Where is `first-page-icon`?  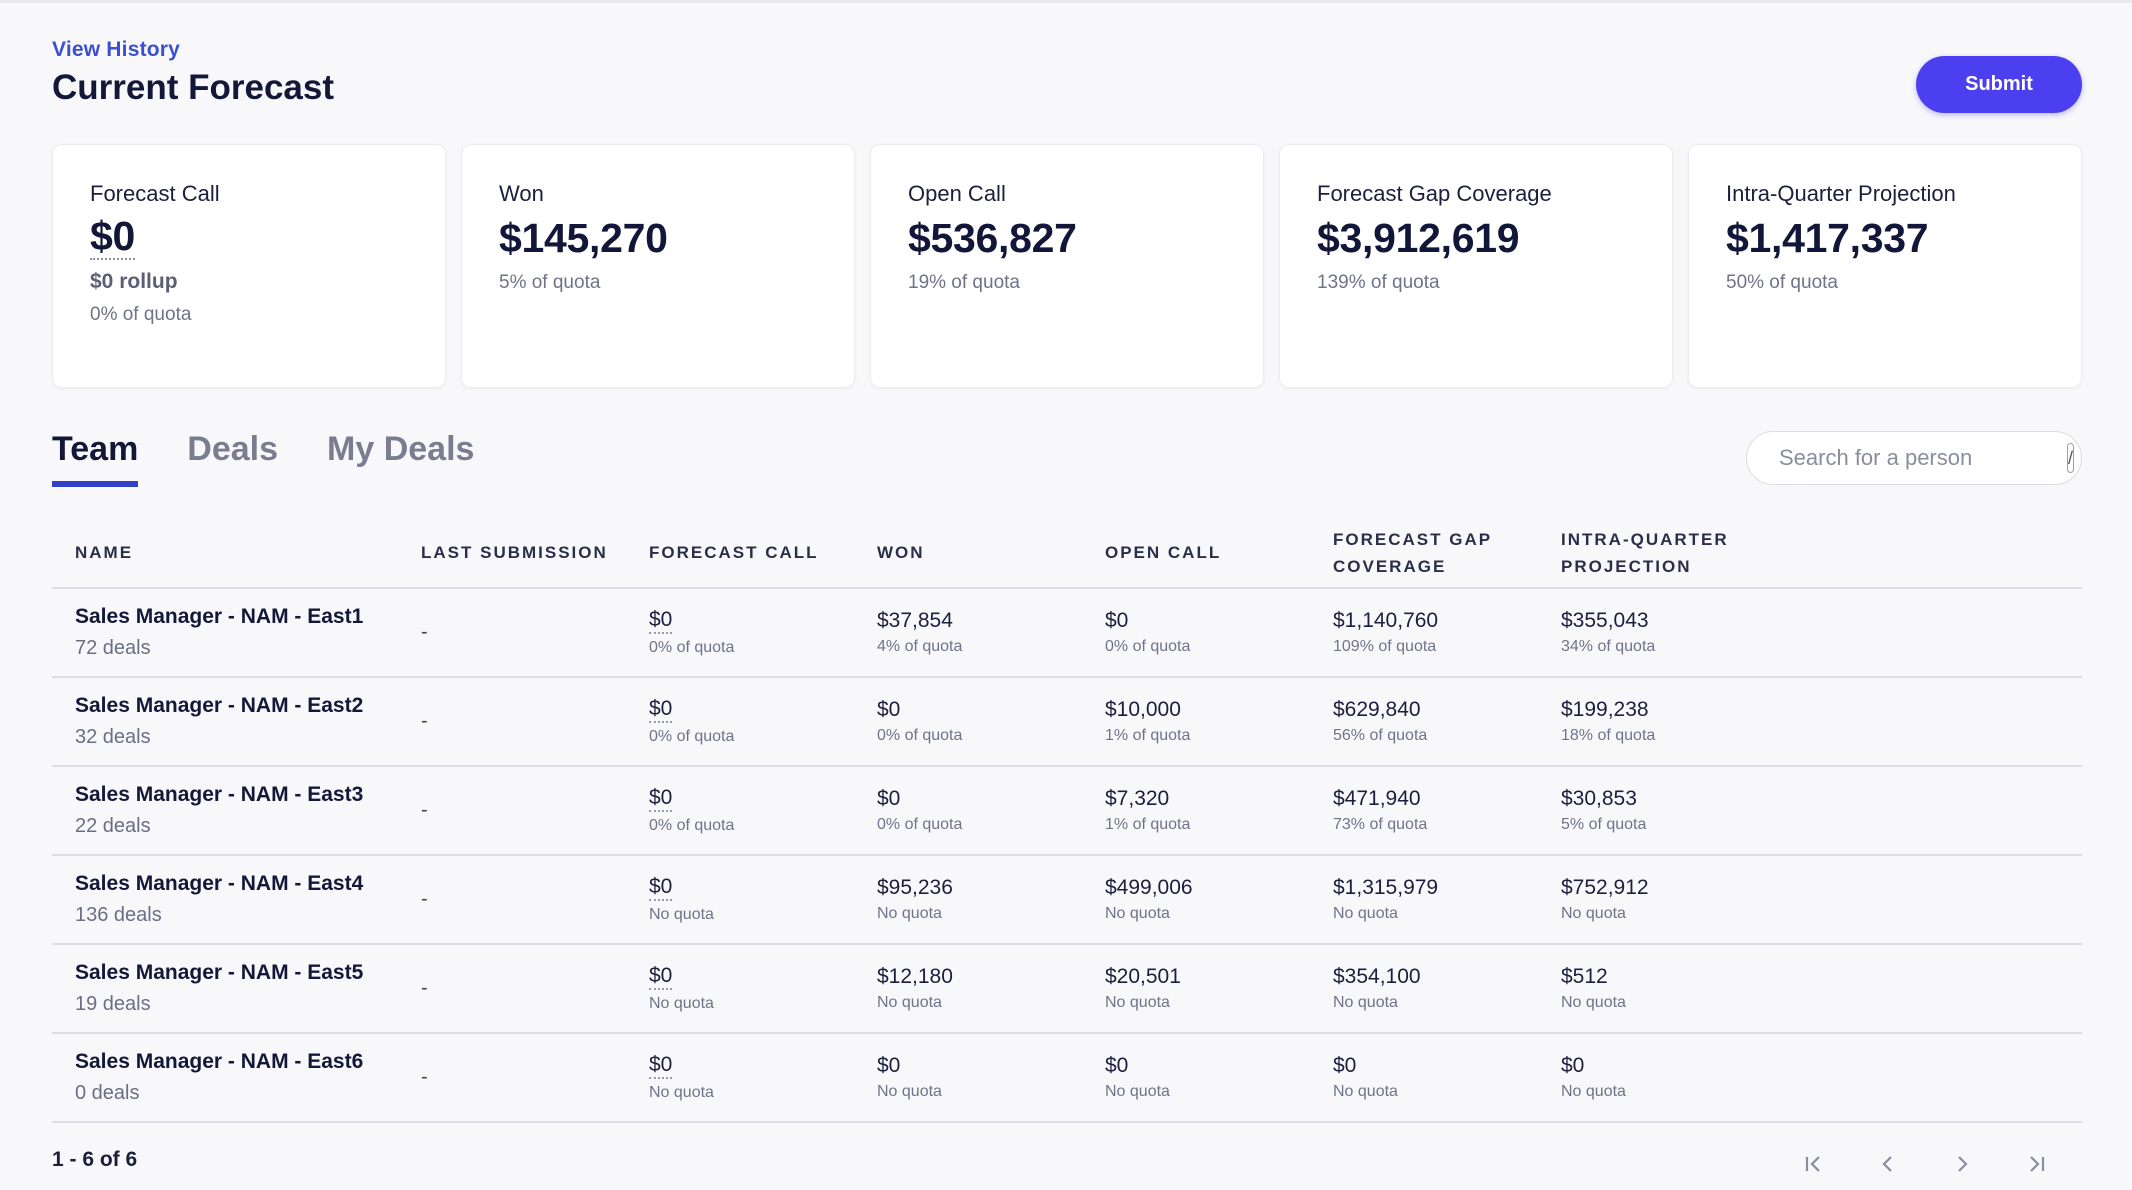
first-page-icon is located at coordinates (1812, 1164).